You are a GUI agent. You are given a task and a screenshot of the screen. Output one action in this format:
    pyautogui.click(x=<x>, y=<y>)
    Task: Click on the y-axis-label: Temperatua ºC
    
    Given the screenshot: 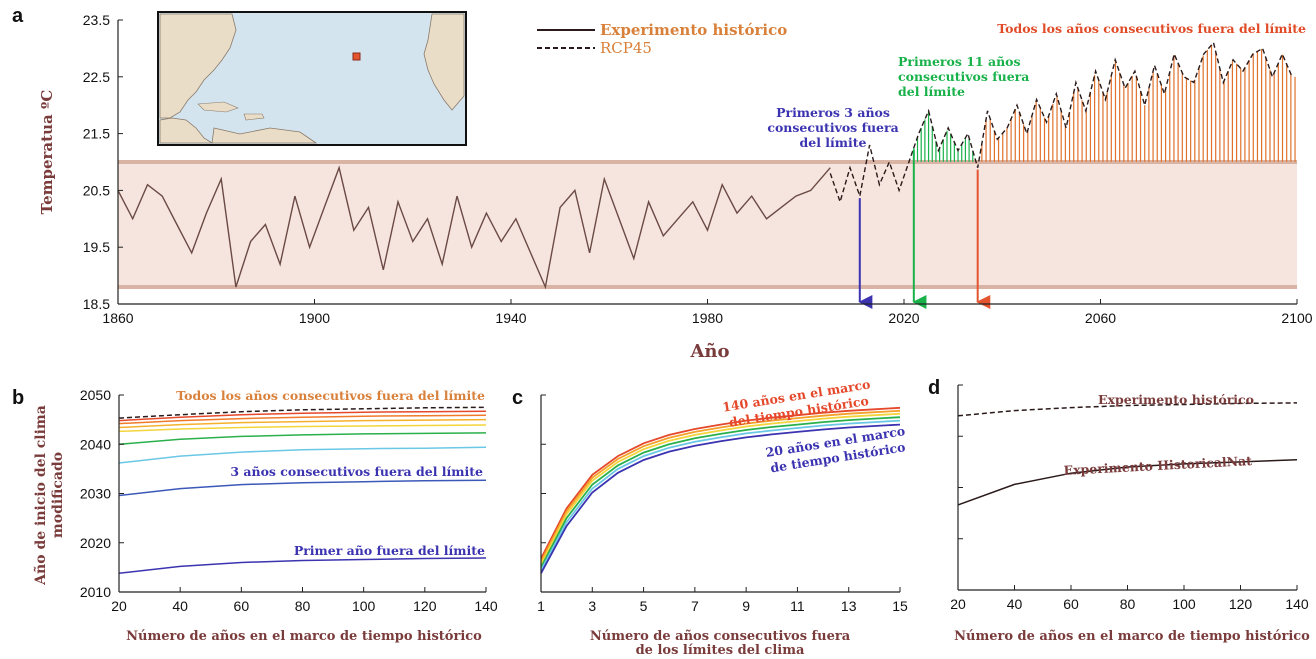 What is the action you would take?
    pyautogui.click(x=47, y=152)
    